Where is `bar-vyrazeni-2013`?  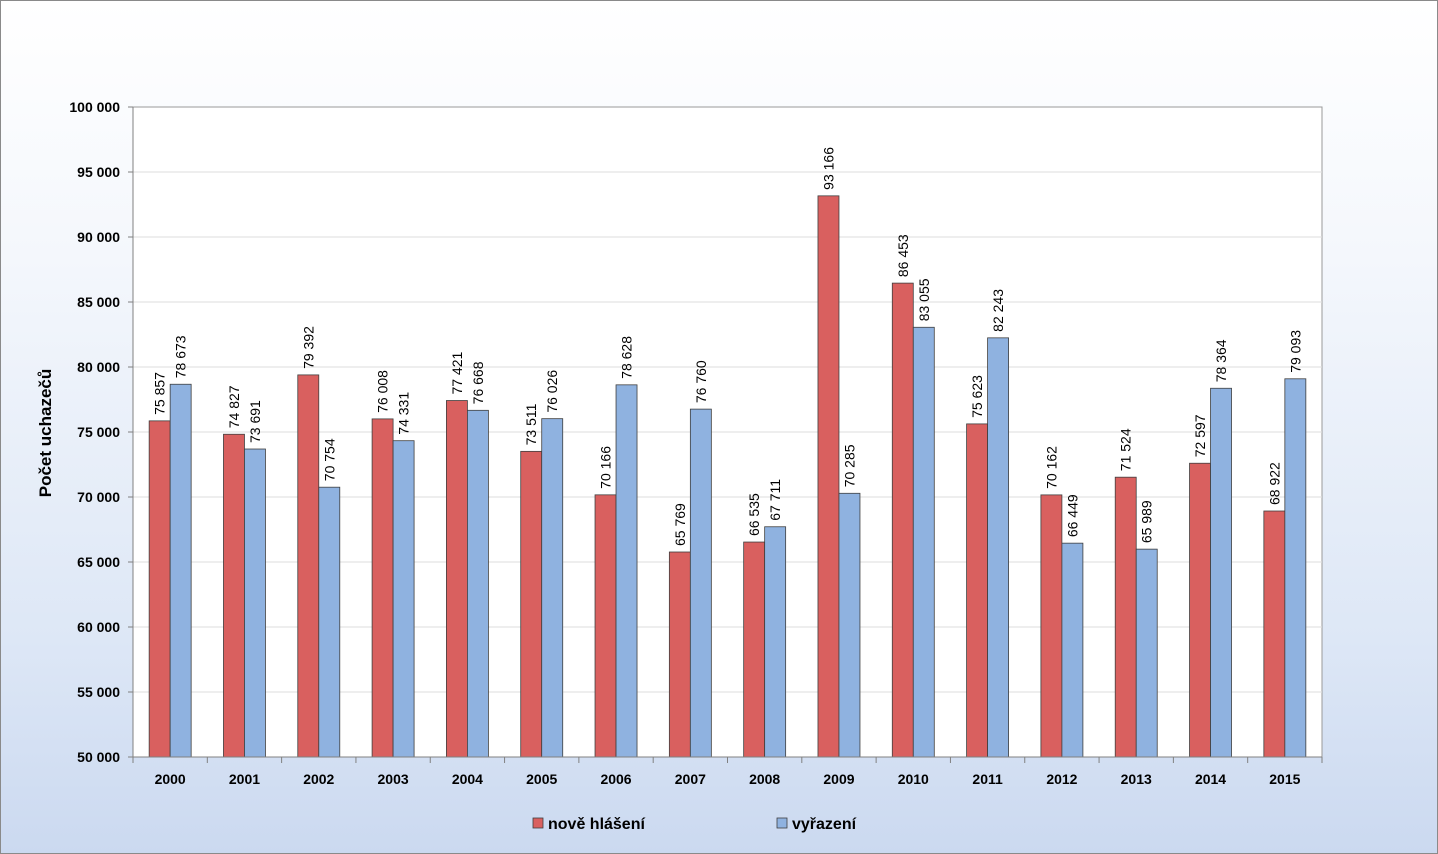 bar-vyrazeni-2013 is located at coordinates (1146, 653).